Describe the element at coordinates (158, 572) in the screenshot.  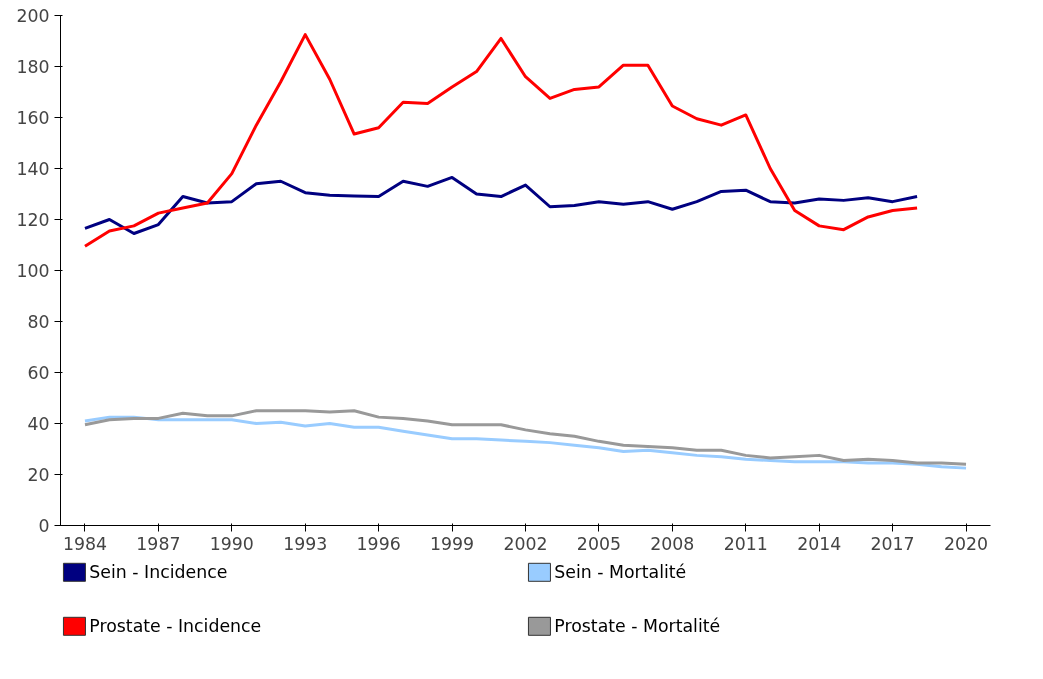
I see `legend-label: Sein - Incidence` at that location.